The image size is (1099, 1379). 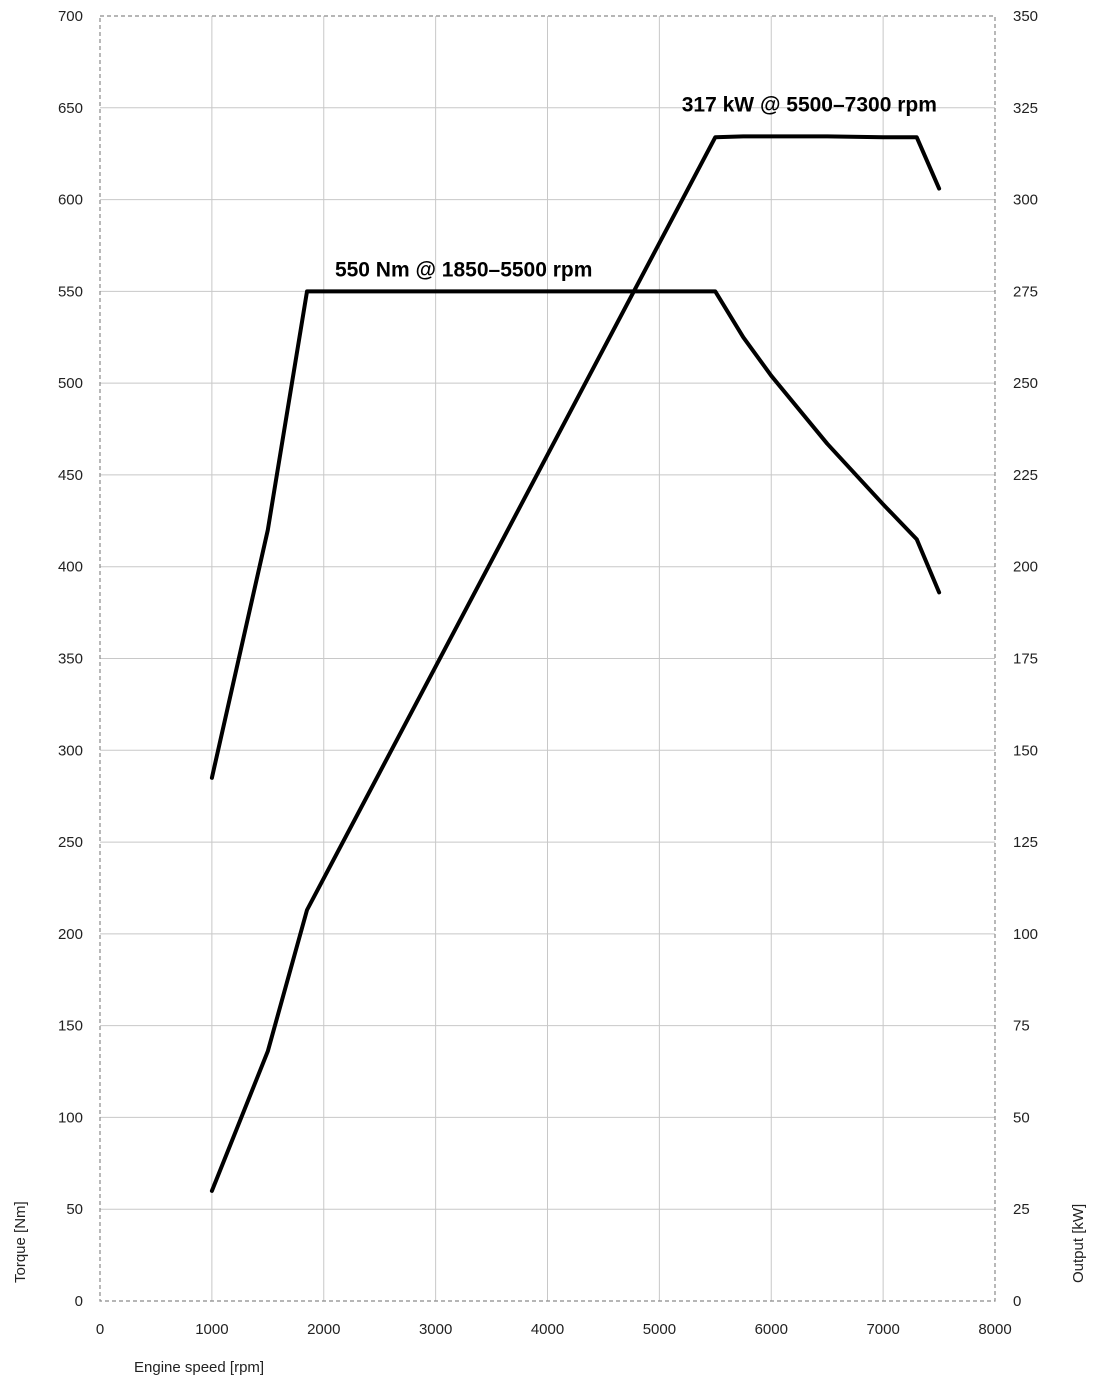 What do you see at coordinates (994, 1329) in the screenshot?
I see `x-tick-label: 8000` at bounding box center [994, 1329].